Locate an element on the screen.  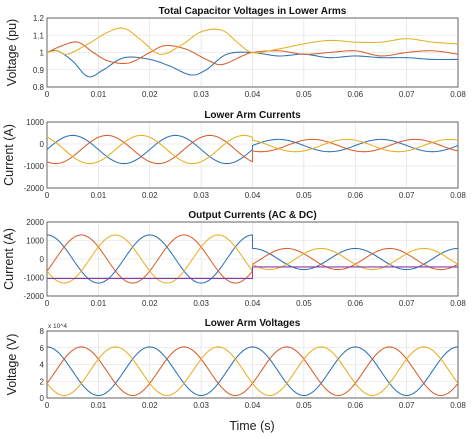
y-tick-label: 6 is located at coordinates (42, 348).